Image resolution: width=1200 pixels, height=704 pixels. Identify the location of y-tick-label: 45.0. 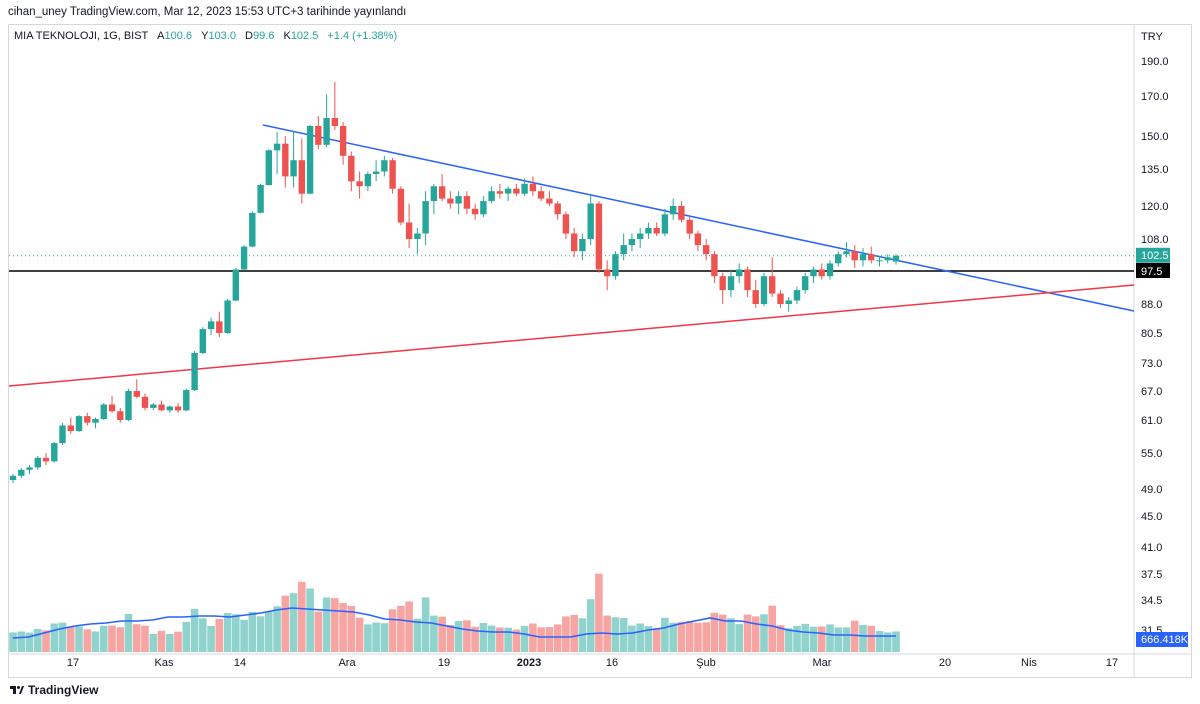
(1151, 517).